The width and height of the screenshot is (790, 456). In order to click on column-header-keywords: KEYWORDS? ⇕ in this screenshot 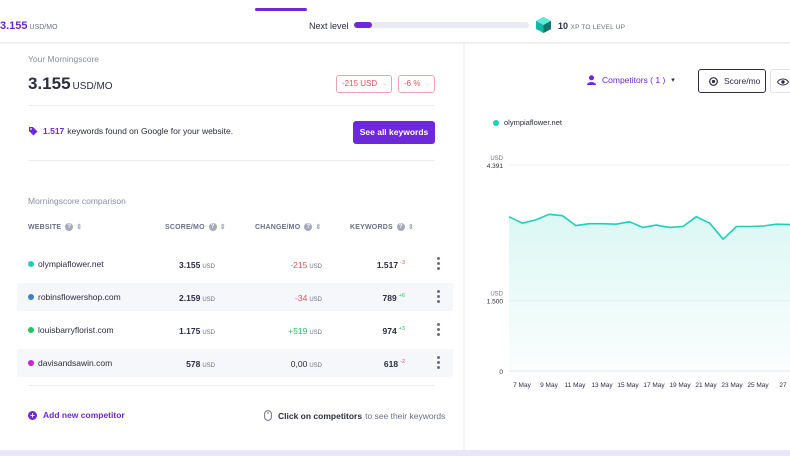, I will do `click(382, 227)`.